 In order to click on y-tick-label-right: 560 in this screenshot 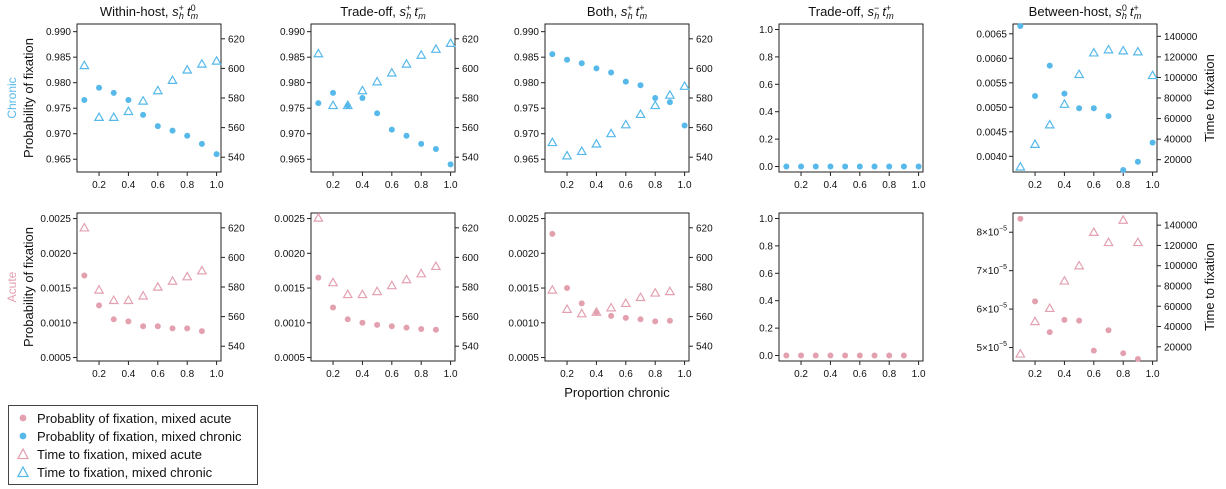, I will do `click(704, 317)`.